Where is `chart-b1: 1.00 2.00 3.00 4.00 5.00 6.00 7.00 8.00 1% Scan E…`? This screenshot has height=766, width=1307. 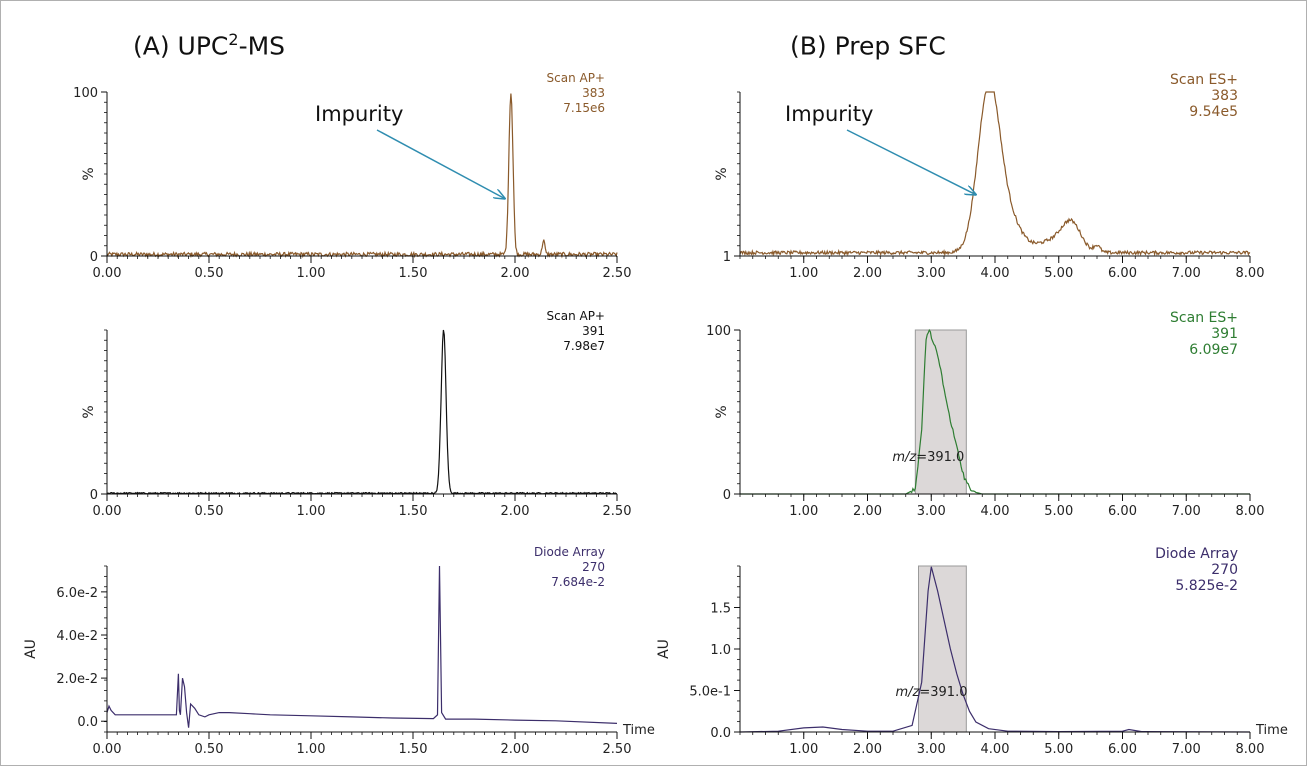
chart-b1: 1.00 2.00 3.00 4.00 5.00 6.00 7.00 8.00 1% Scan E… is located at coordinates (989, 176).